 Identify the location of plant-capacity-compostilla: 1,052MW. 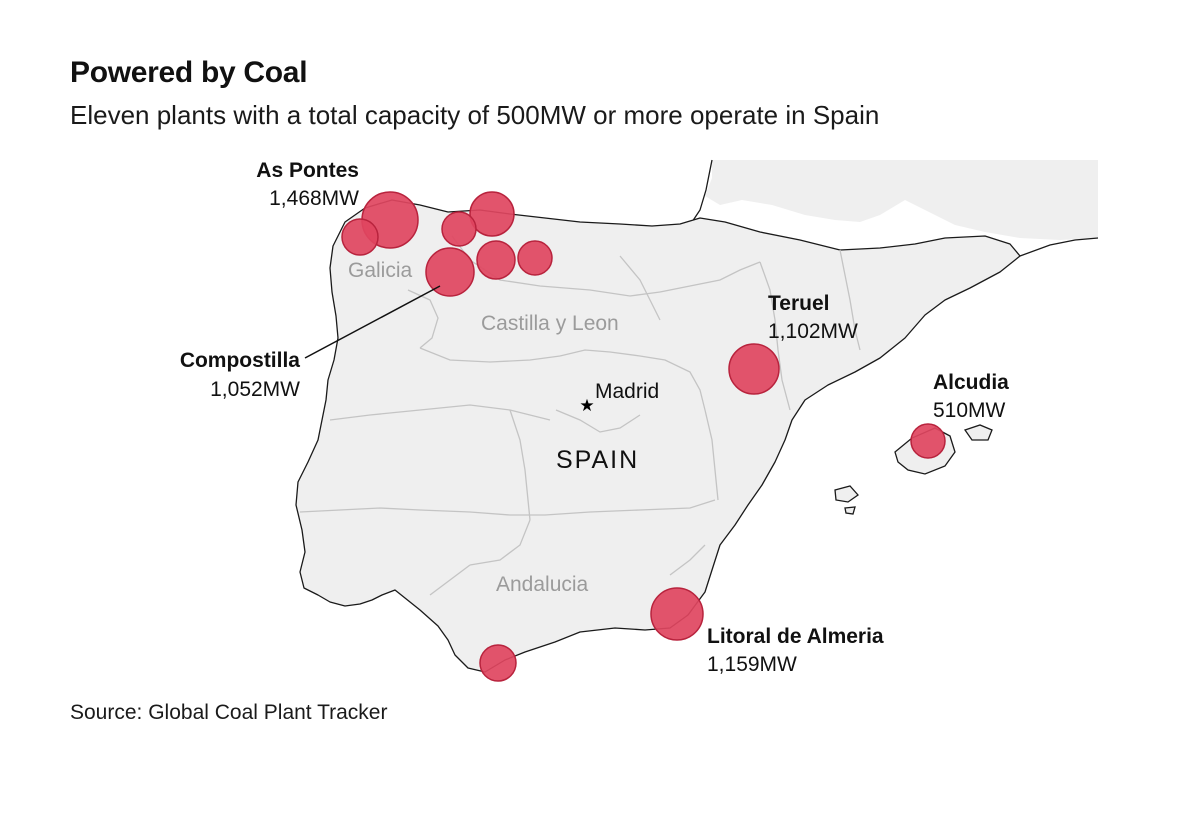
(255, 389).